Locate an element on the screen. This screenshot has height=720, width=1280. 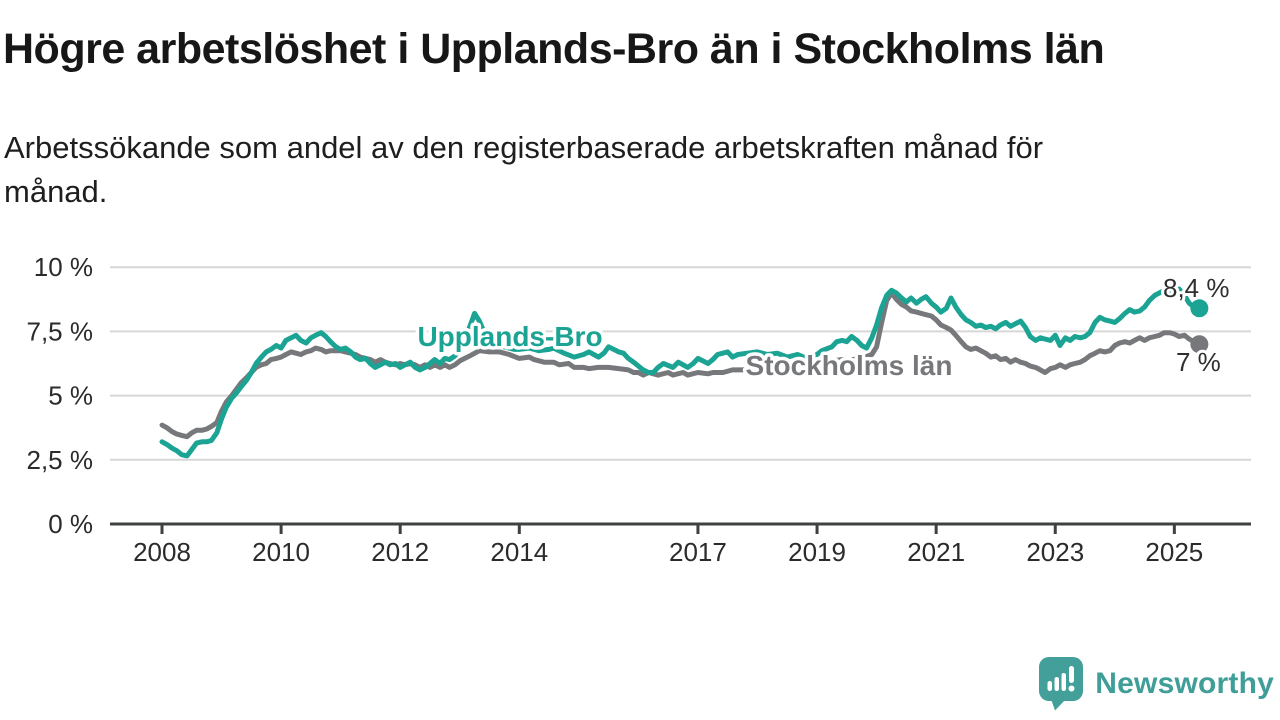
x-tick-label: 2017 is located at coordinates (698, 552).